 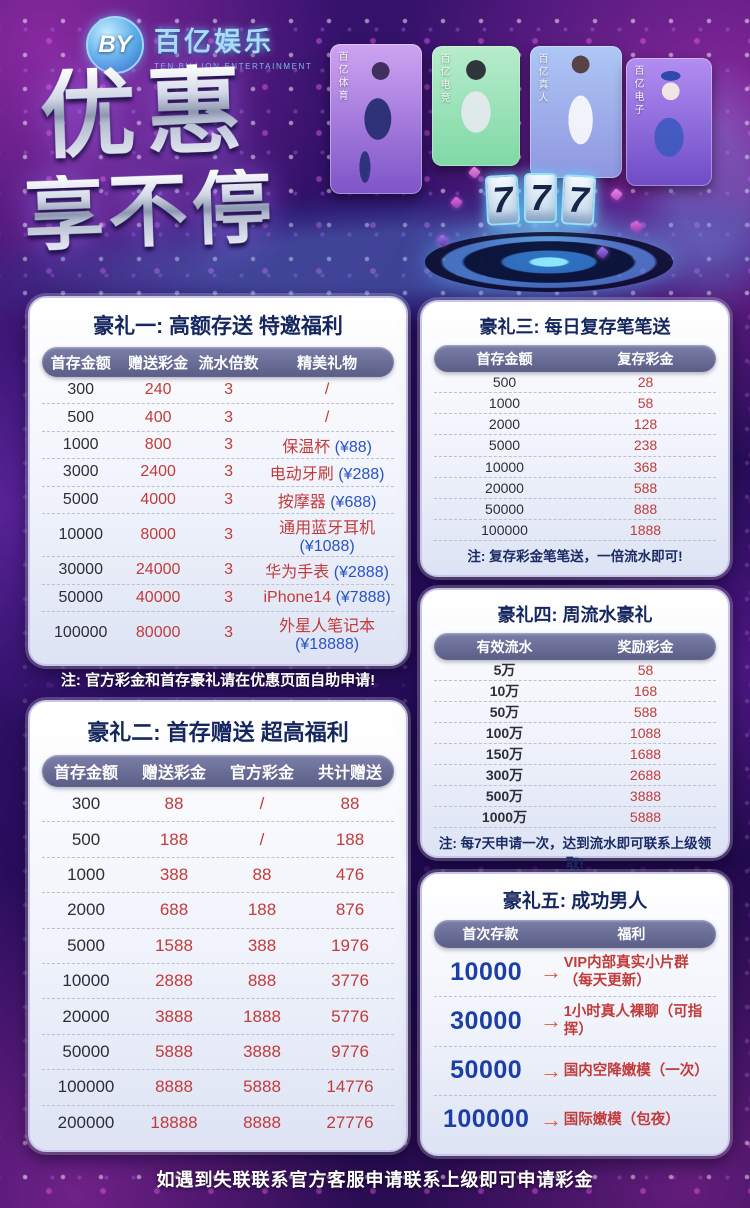 What do you see at coordinates (486, 1020) in the screenshot?
I see `cell-deposit: 30000` at bounding box center [486, 1020].